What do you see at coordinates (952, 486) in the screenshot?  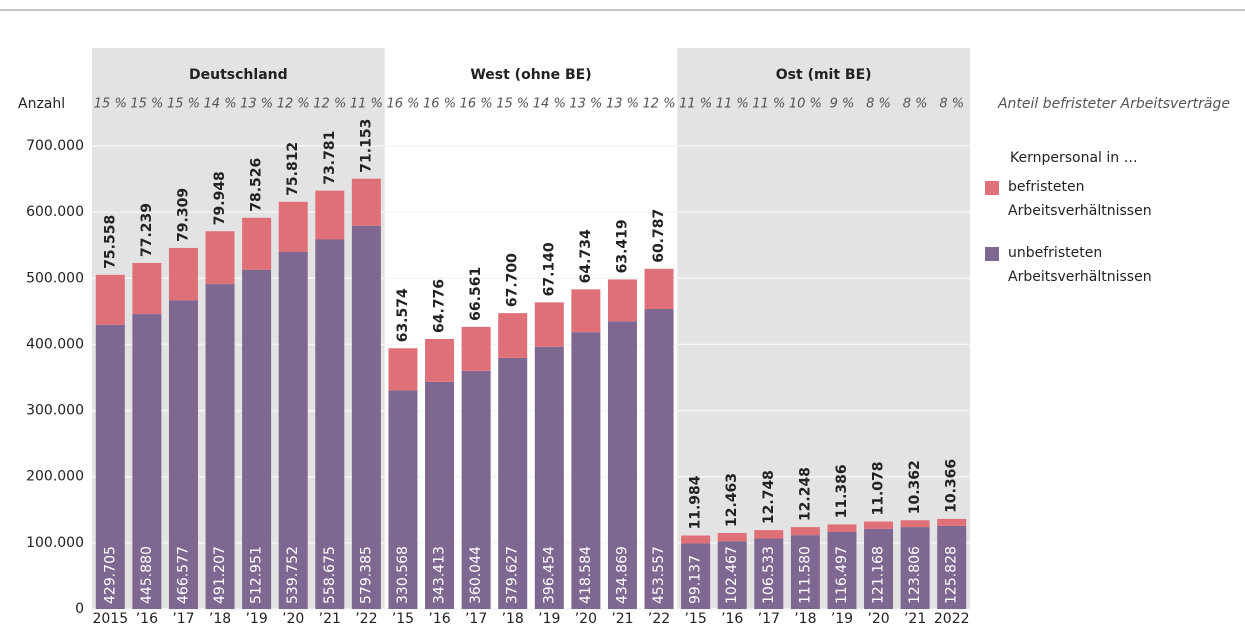 I see `bar-value-label: 10.366` at bounding box center [952, 486].